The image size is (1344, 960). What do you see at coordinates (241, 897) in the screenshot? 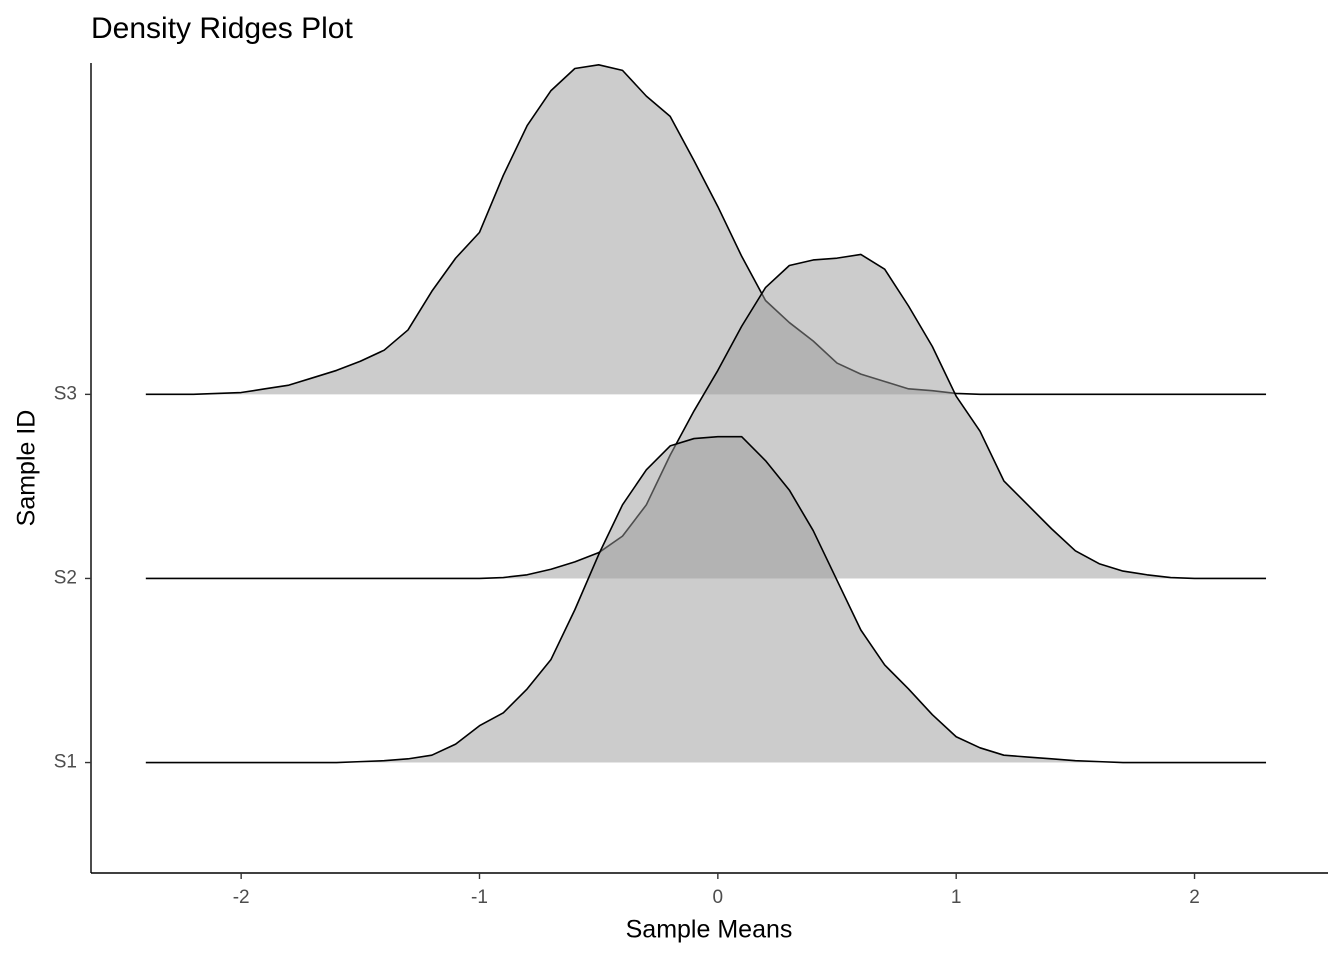
I see `x-tick-label: -2` at bounding box center [241, 897].